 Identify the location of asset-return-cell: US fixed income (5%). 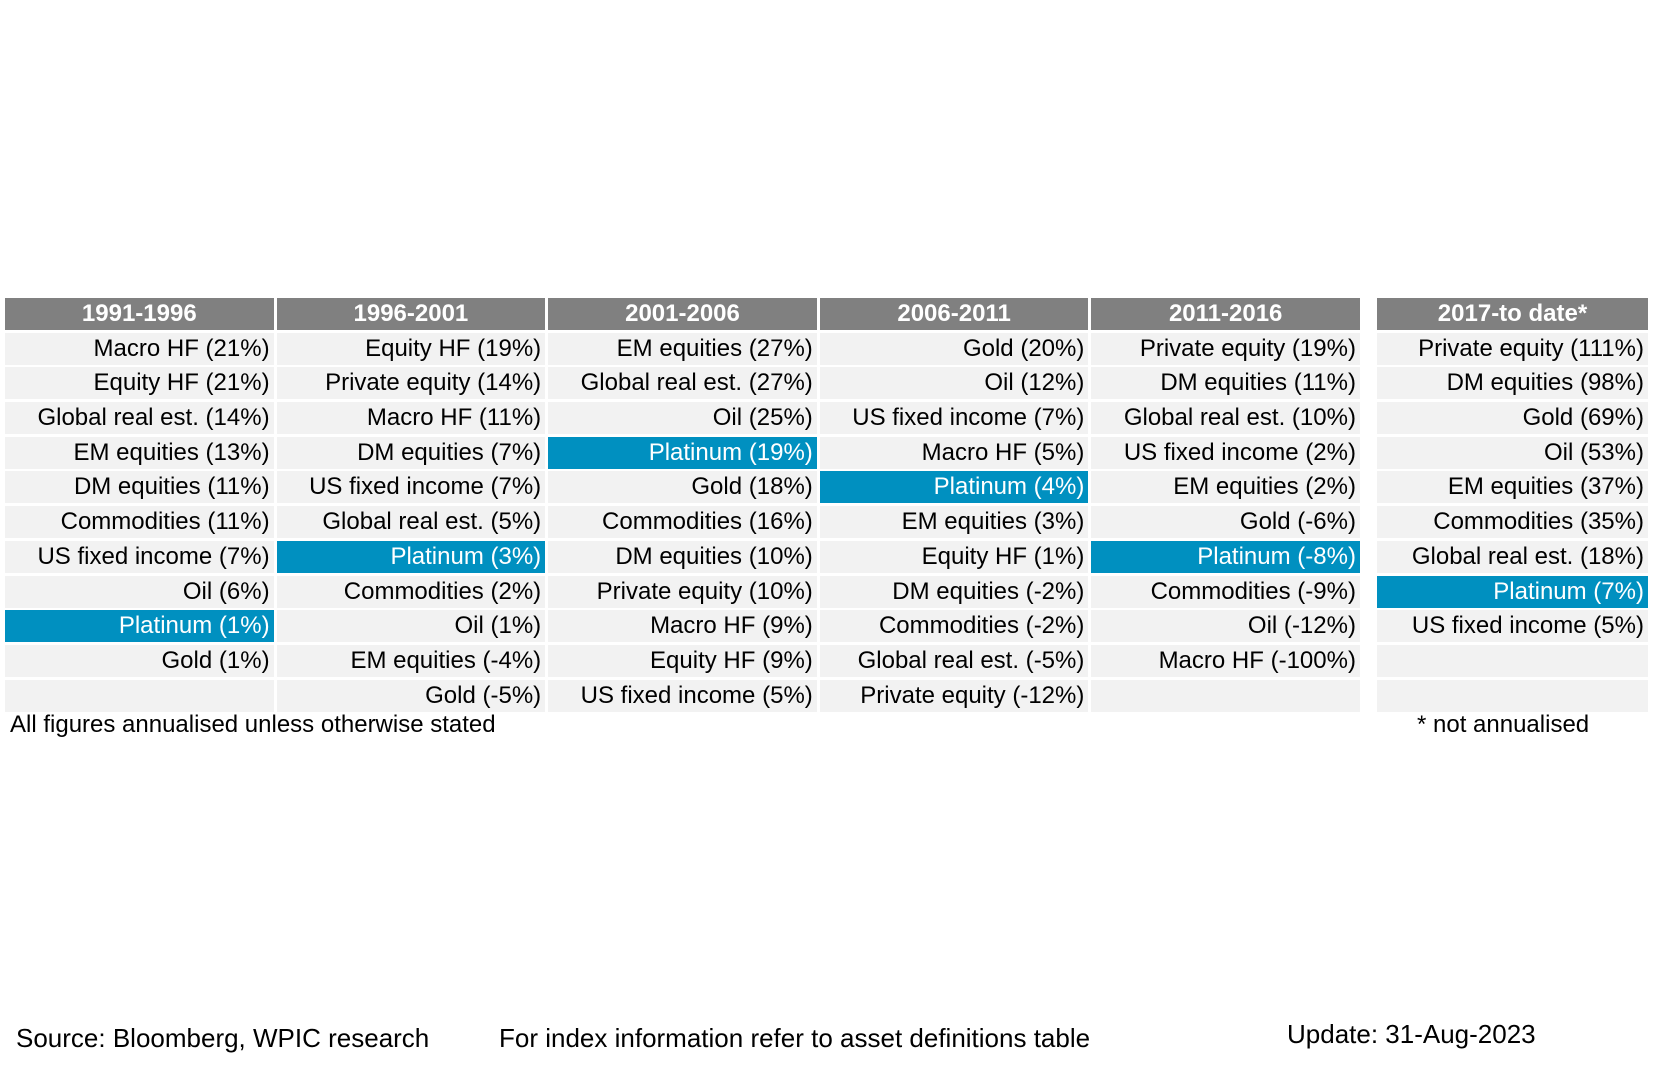
(1512, 626).